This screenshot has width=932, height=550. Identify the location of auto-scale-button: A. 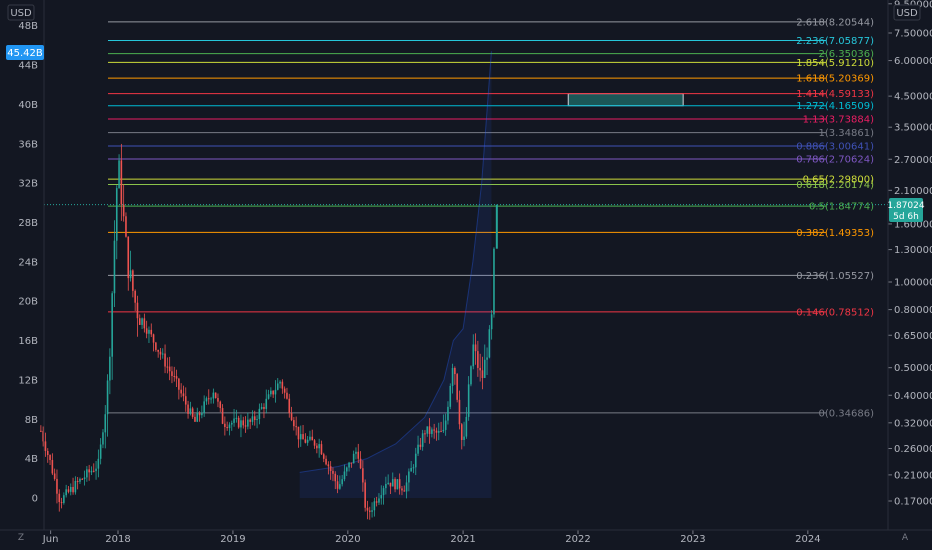
(905, 538).